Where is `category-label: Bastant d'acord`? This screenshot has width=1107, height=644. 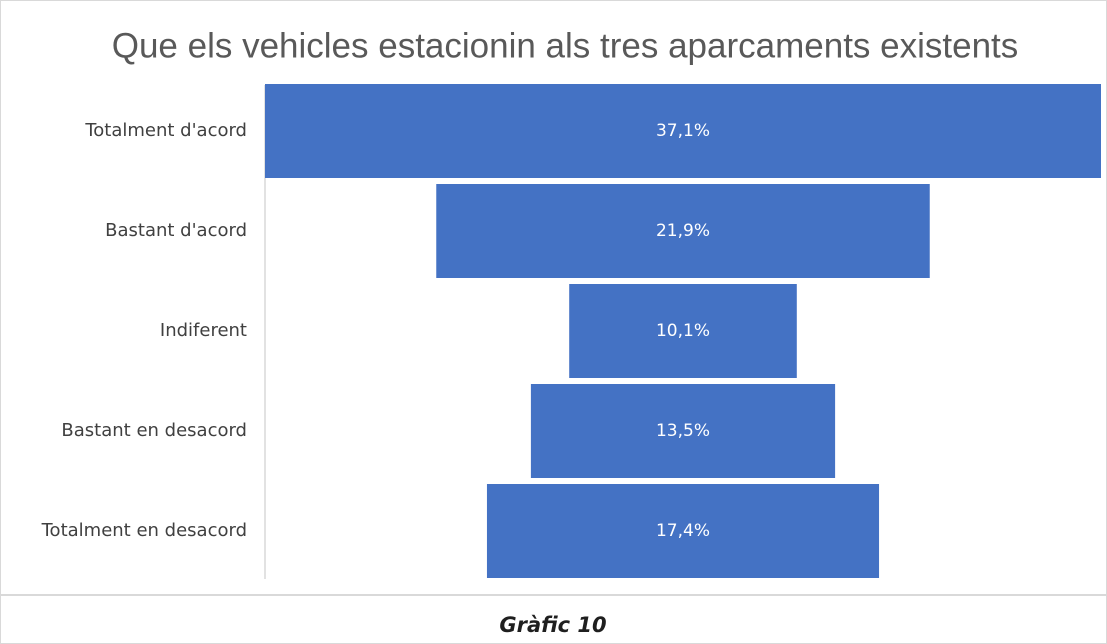
category-label: Bastant d'acord is located at coordinates (176, 230).